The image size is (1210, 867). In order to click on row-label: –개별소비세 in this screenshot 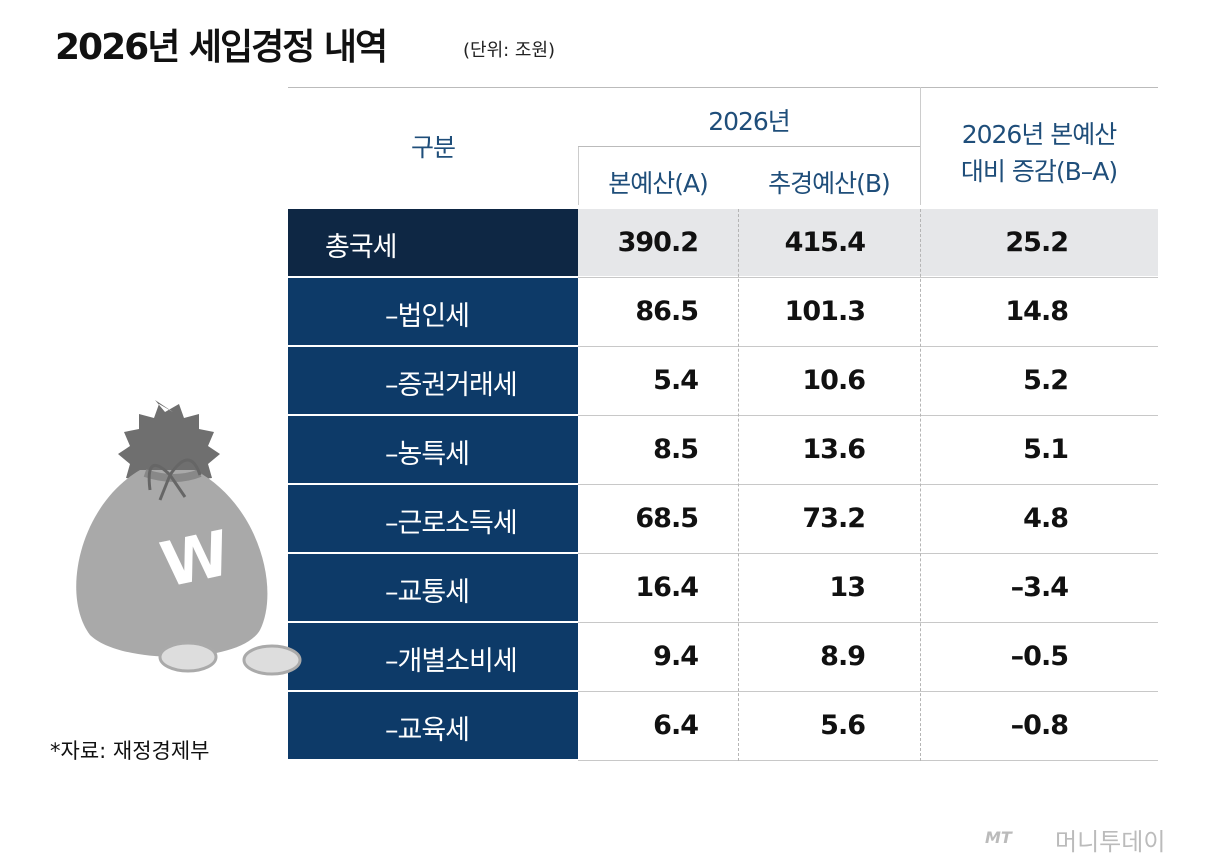, I will do `click(451, 661)`.